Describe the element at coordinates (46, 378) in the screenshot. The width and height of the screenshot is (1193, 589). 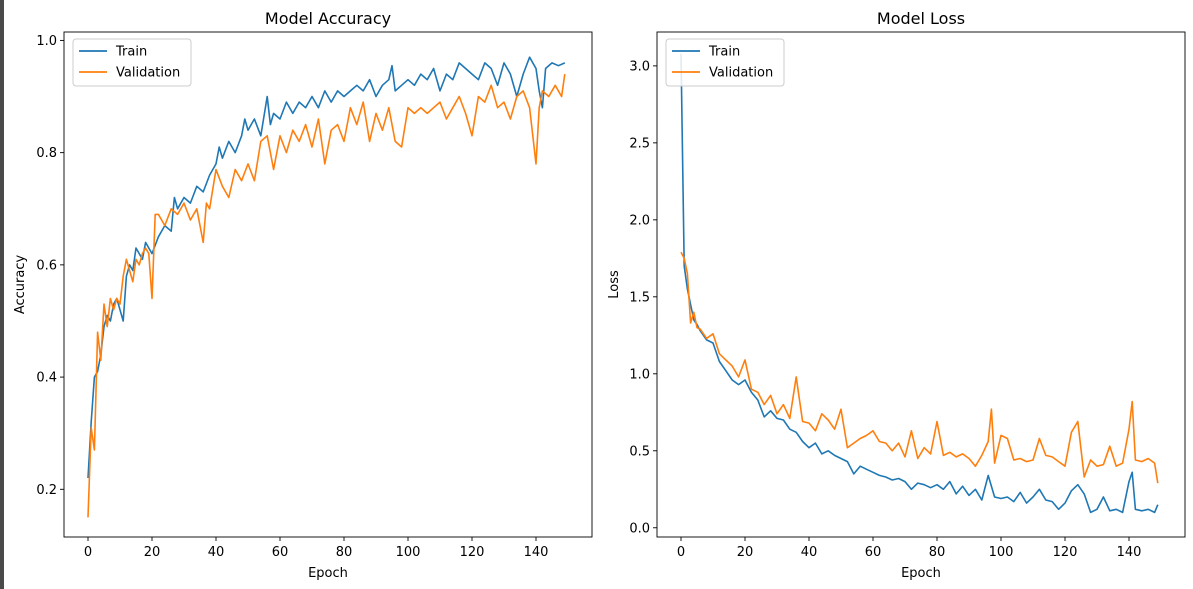
I see `y-tick-label: 0.4` at that location.